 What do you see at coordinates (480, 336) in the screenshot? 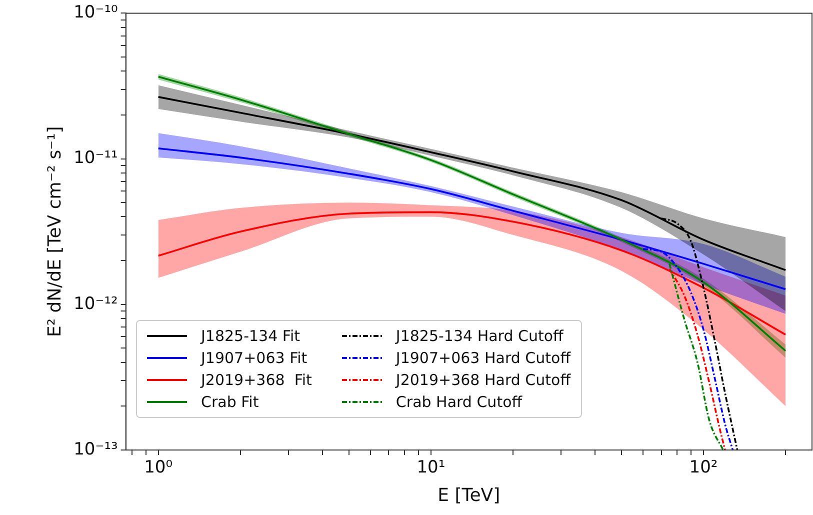
I see `legend-label: J1825-134 Hard Cutoff` at bounding box center [480, 336].